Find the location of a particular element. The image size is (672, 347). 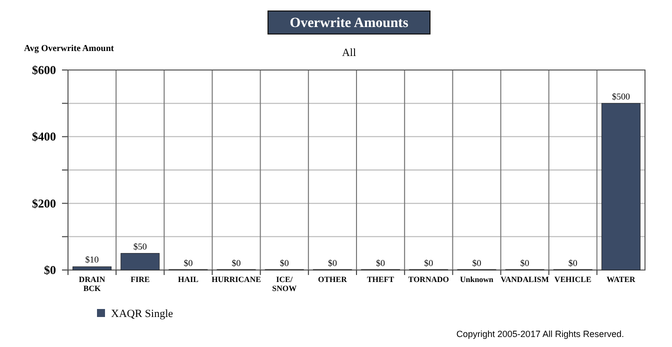

x-tick-label: TORNADO is located at coordinates (428, 279).